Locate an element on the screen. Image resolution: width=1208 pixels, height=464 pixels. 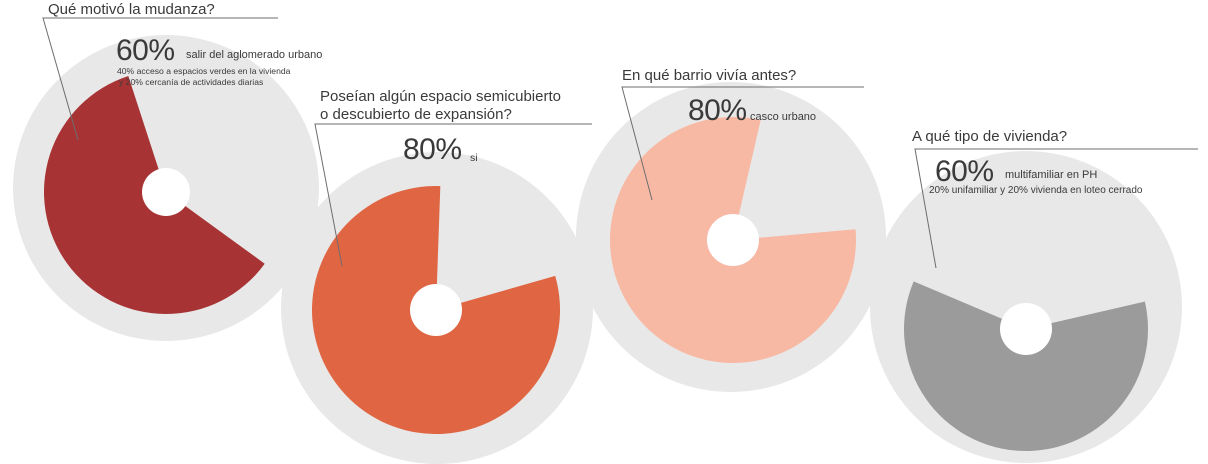
main-label-1: salir del aglomerado urbano is located at coordinates (254, 55).